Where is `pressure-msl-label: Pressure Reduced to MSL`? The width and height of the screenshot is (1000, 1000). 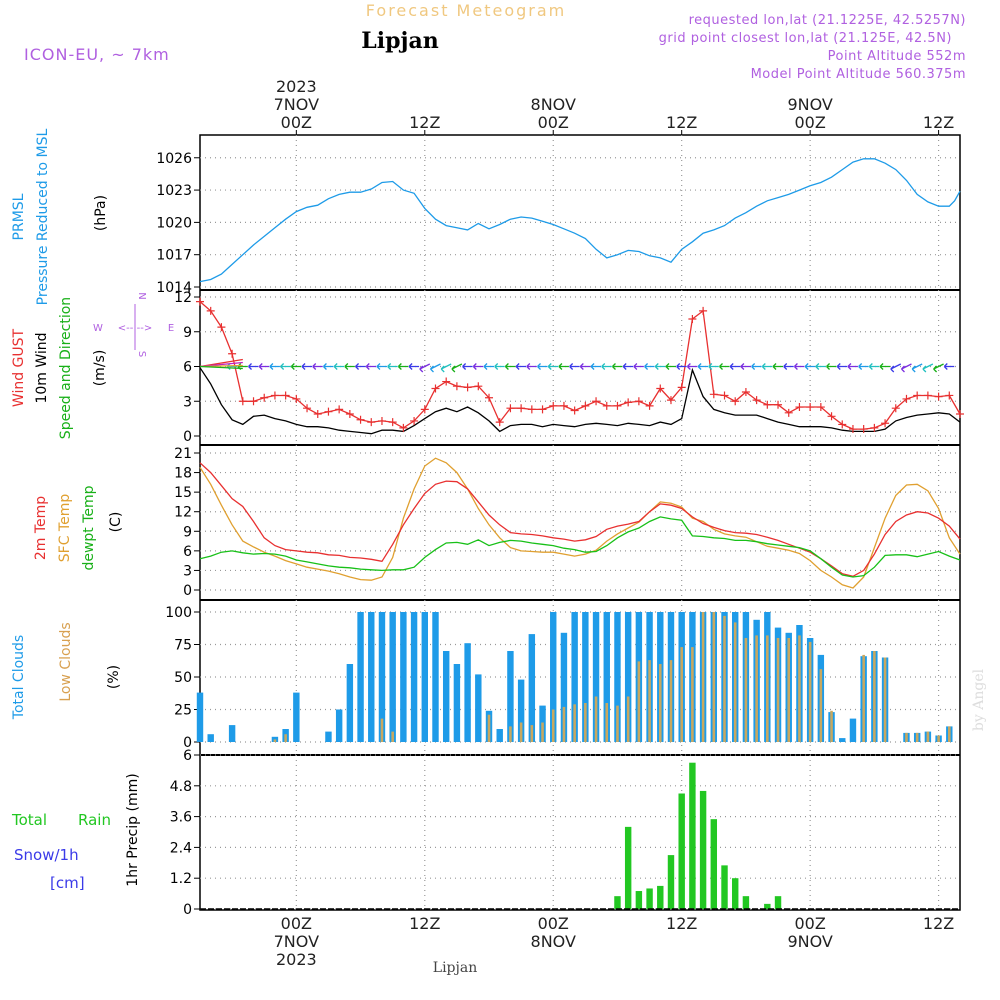 pressure-msl-label: Pressure Reduced to MSL is located at coordinates (43, 216).